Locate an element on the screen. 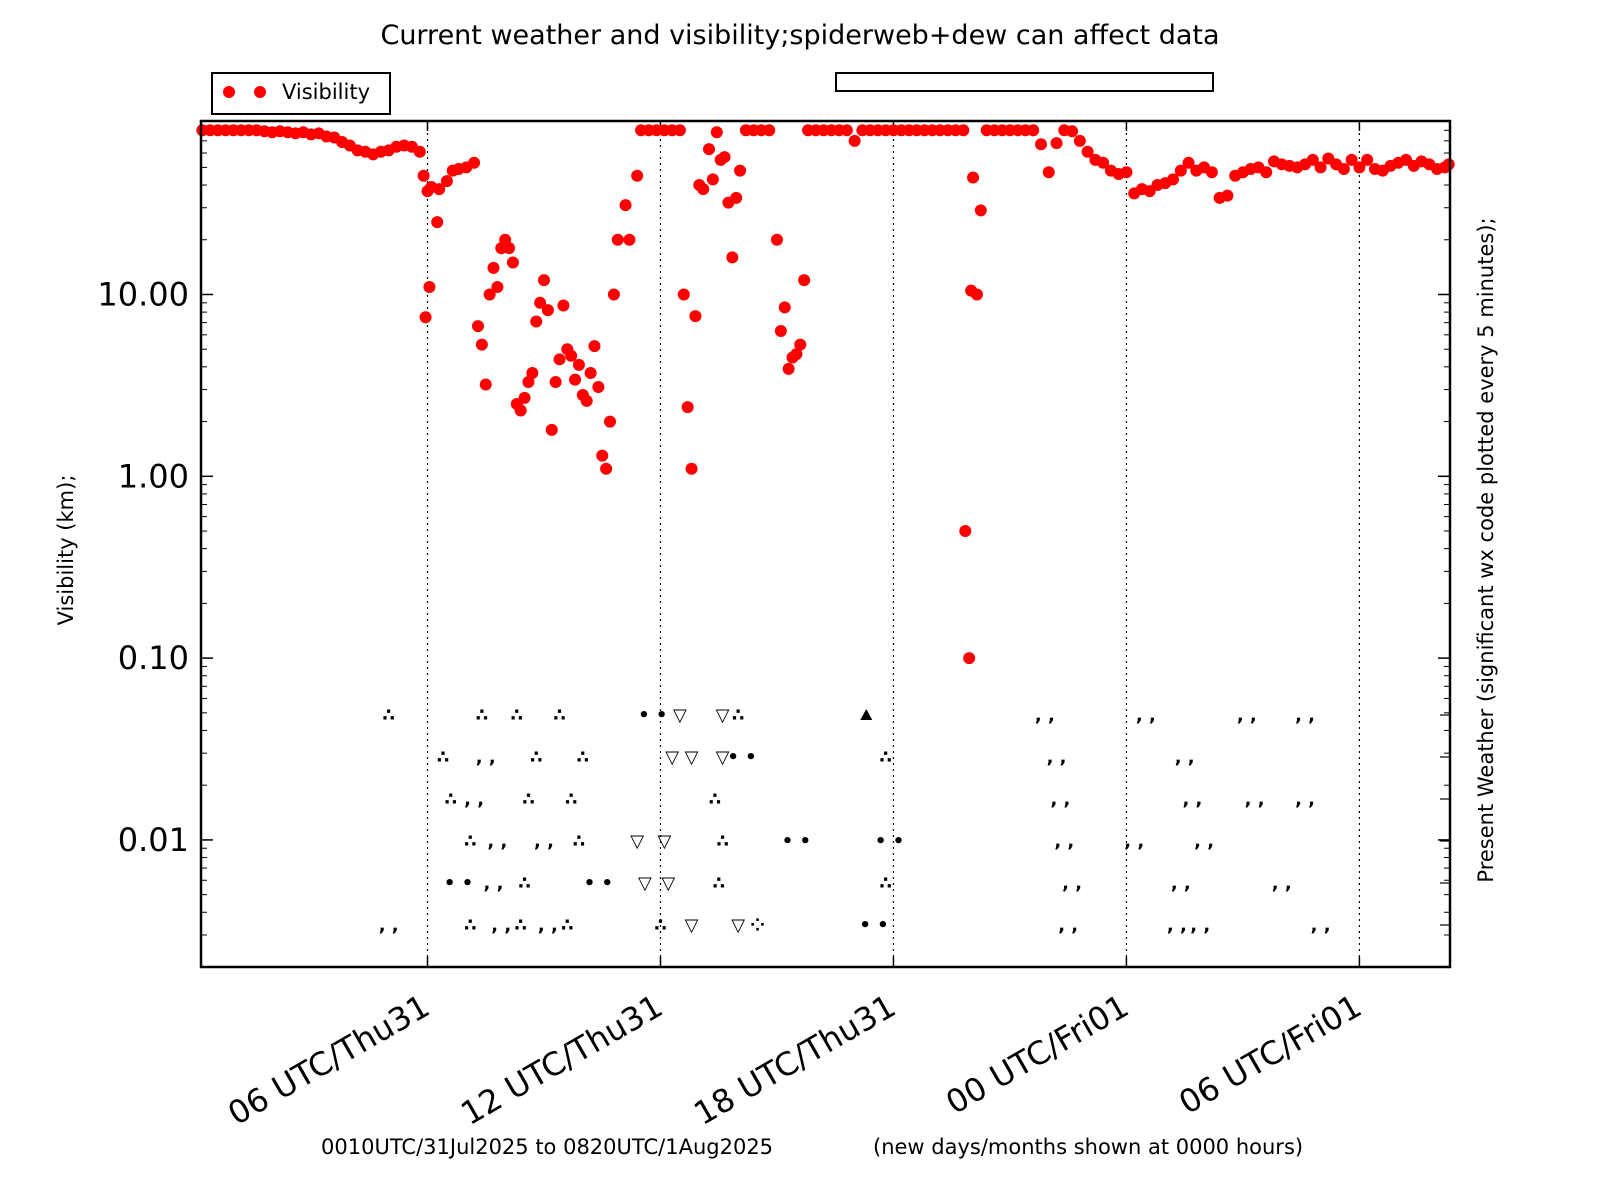  empty-legend-box is located at coordinates (1024, 82).